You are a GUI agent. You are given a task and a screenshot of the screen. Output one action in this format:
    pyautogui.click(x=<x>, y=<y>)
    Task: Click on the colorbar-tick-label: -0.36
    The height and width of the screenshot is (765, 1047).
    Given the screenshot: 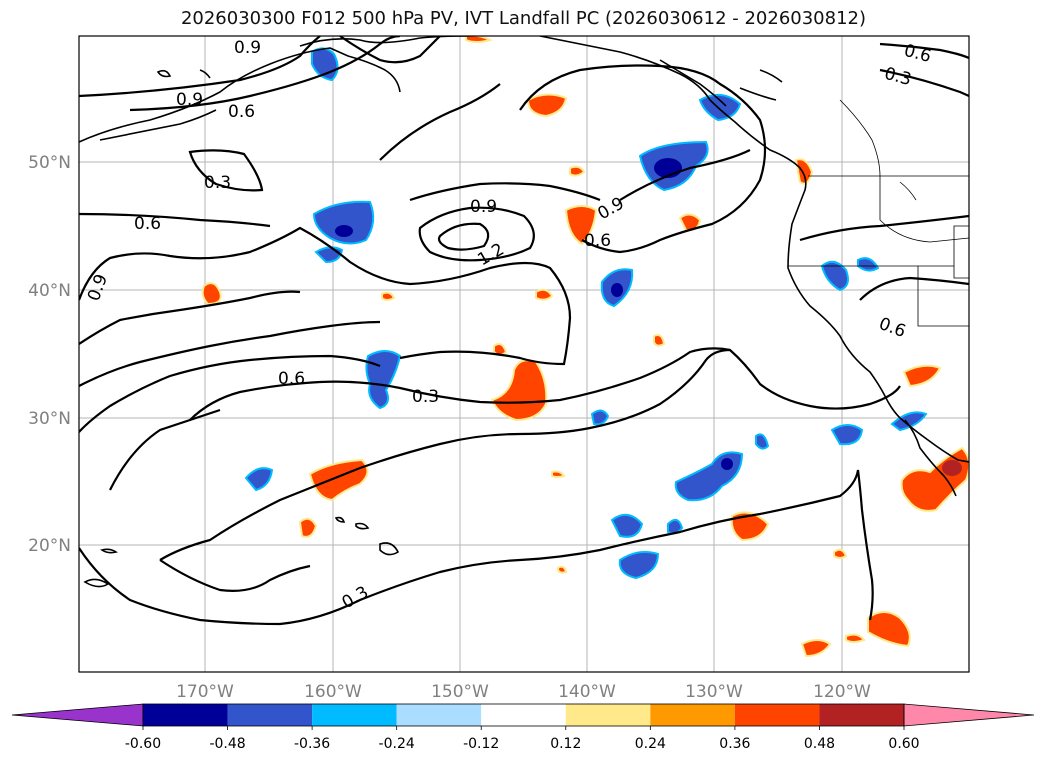 What is the action you would take?
    pyautogui.click(x=312, y=744)
    